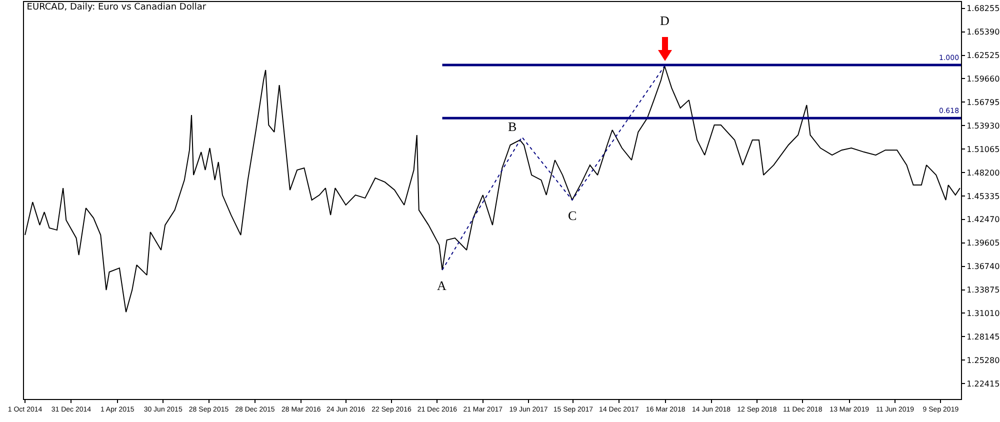 Image resolution: width=1000 pixels, height=422 pixels. What do you see at coordinates (116, 7) in the screenshot?
I see `chart-title: EURCAD, Daily: Euro vs Canadian Dollar` at bounding box center [116, 7].